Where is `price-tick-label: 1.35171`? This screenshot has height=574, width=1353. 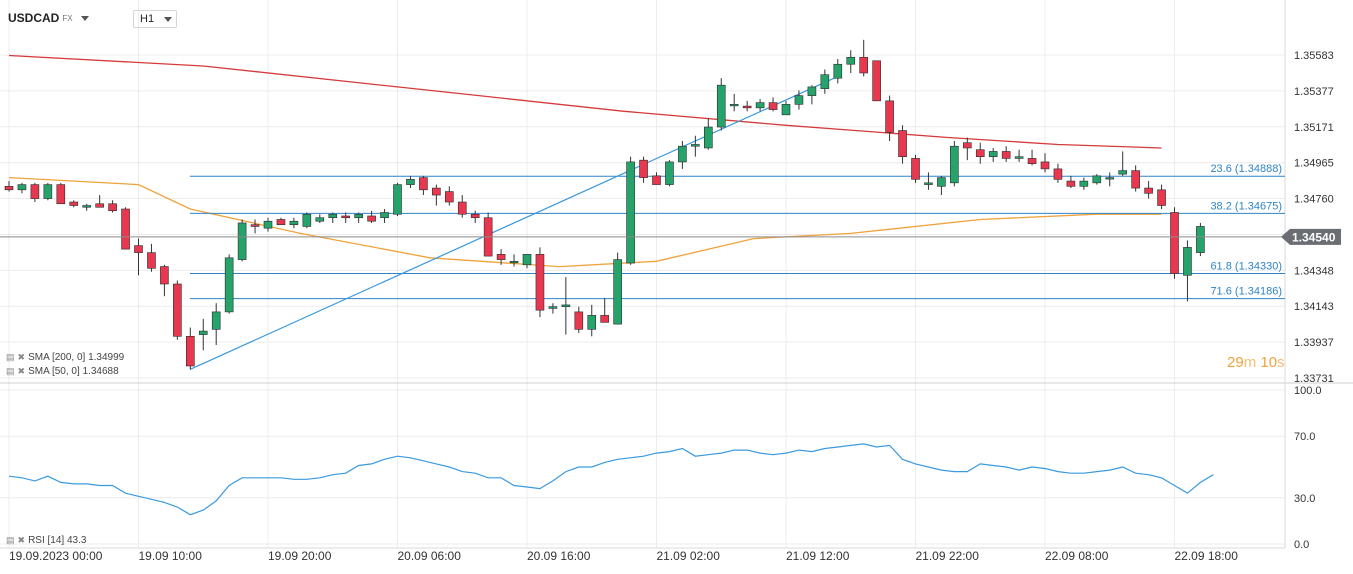 price-tick-label: 1.35171 is located at coordinates (1314, 128).